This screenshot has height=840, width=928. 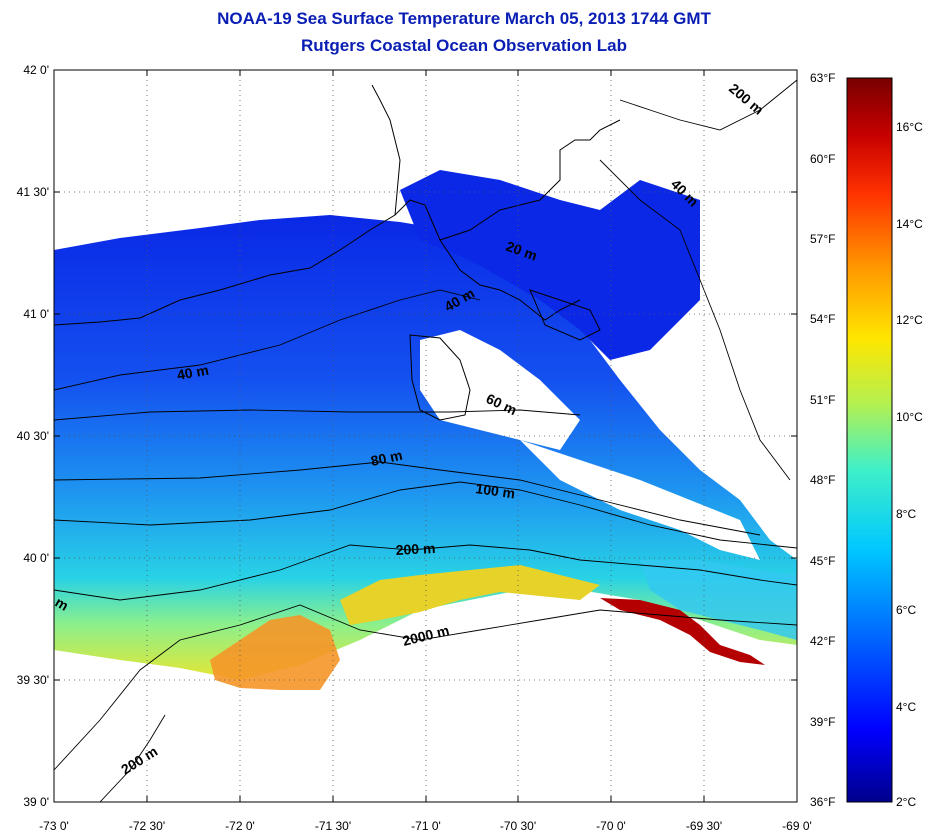 What do you see at coordinates (822, 400) in the screenshot?
I see `temp-f-label: 51°F` at bounding box center [822, 400].